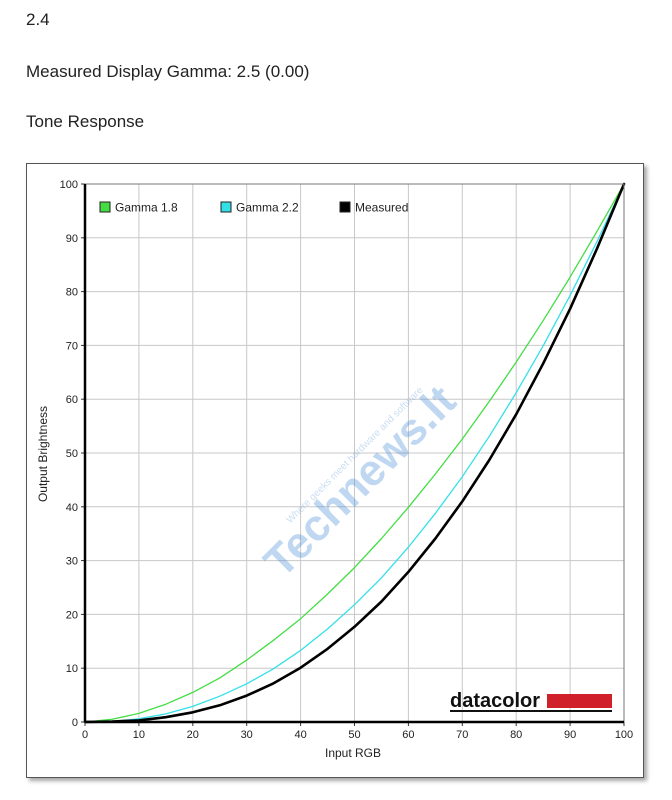 The width and height of the screenshot is (672, 800). I want to click on datacolor-logo: datacolor, so click(531, 701).